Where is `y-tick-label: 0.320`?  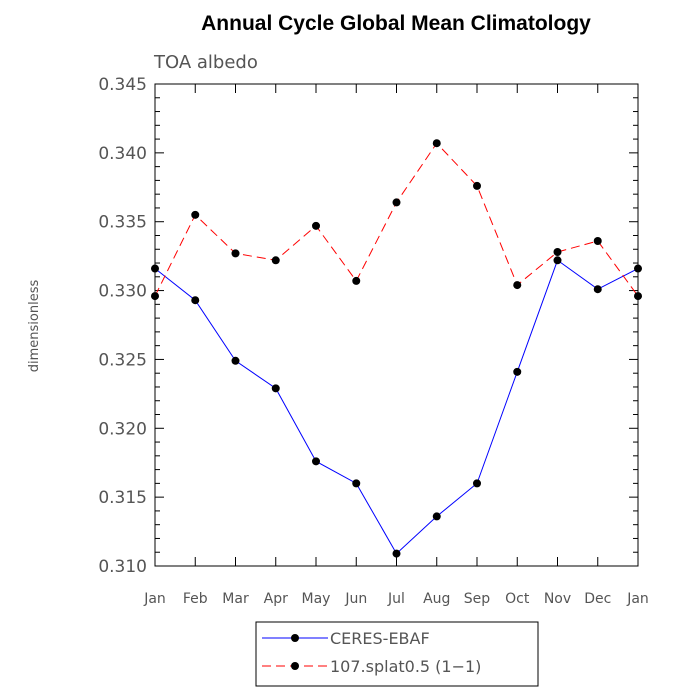
y-tick-label: 0.320 is located at coordinates (122, 429).